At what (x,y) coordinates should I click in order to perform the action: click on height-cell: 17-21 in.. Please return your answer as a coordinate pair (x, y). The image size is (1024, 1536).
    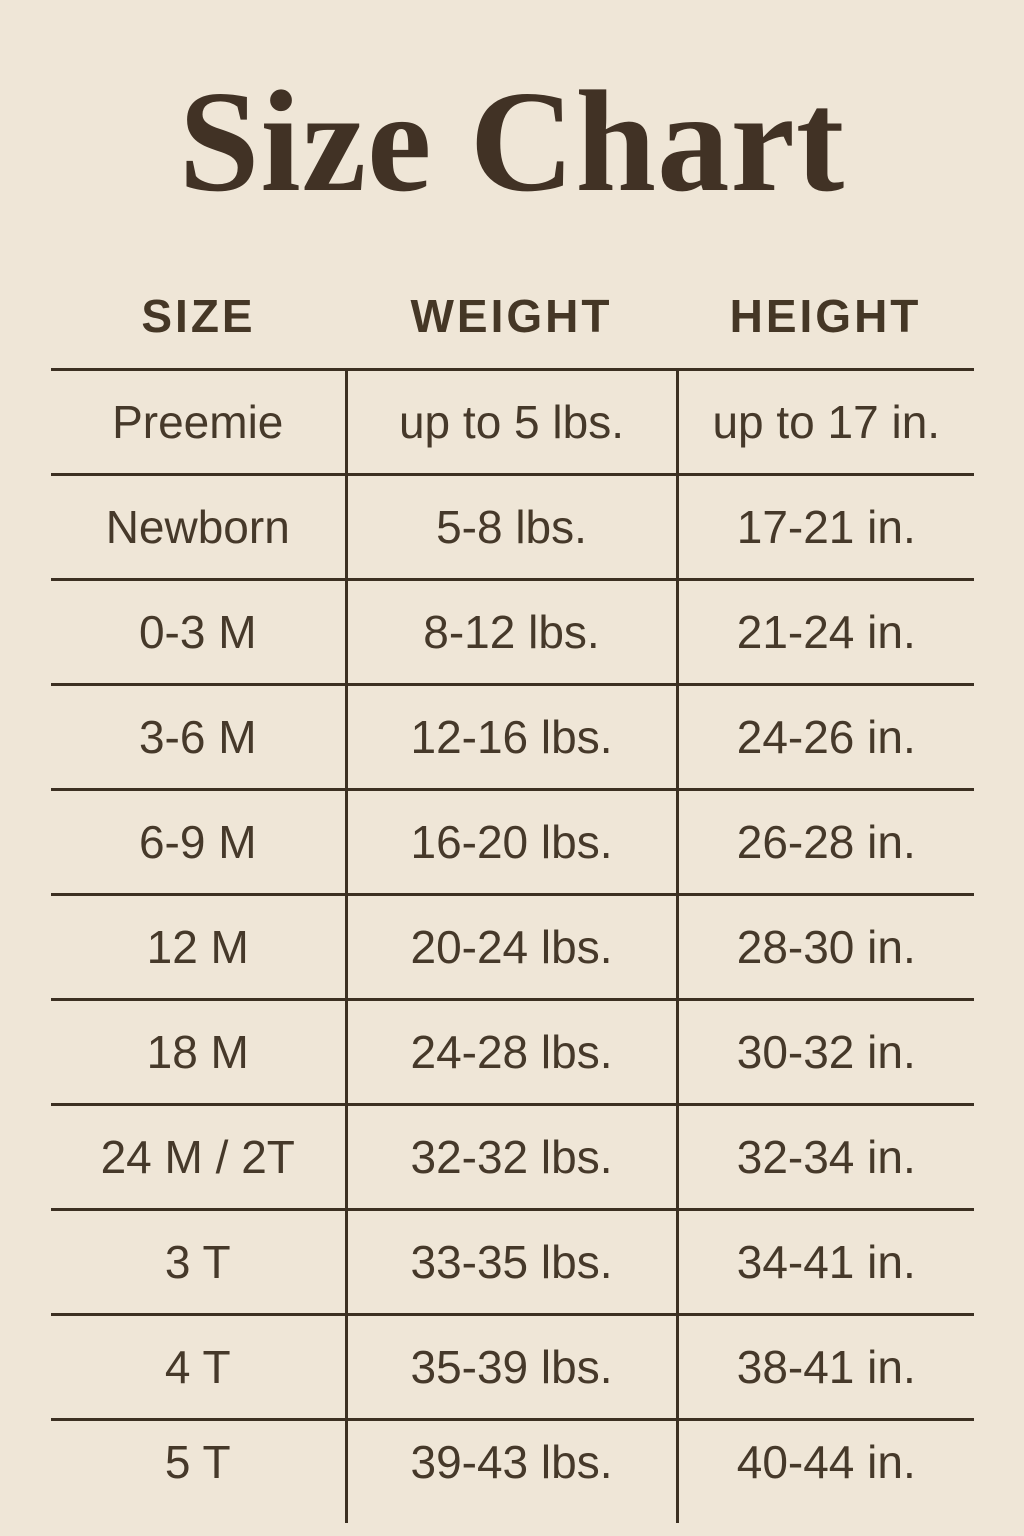
    Looking at the image, I should click on (825, 527).